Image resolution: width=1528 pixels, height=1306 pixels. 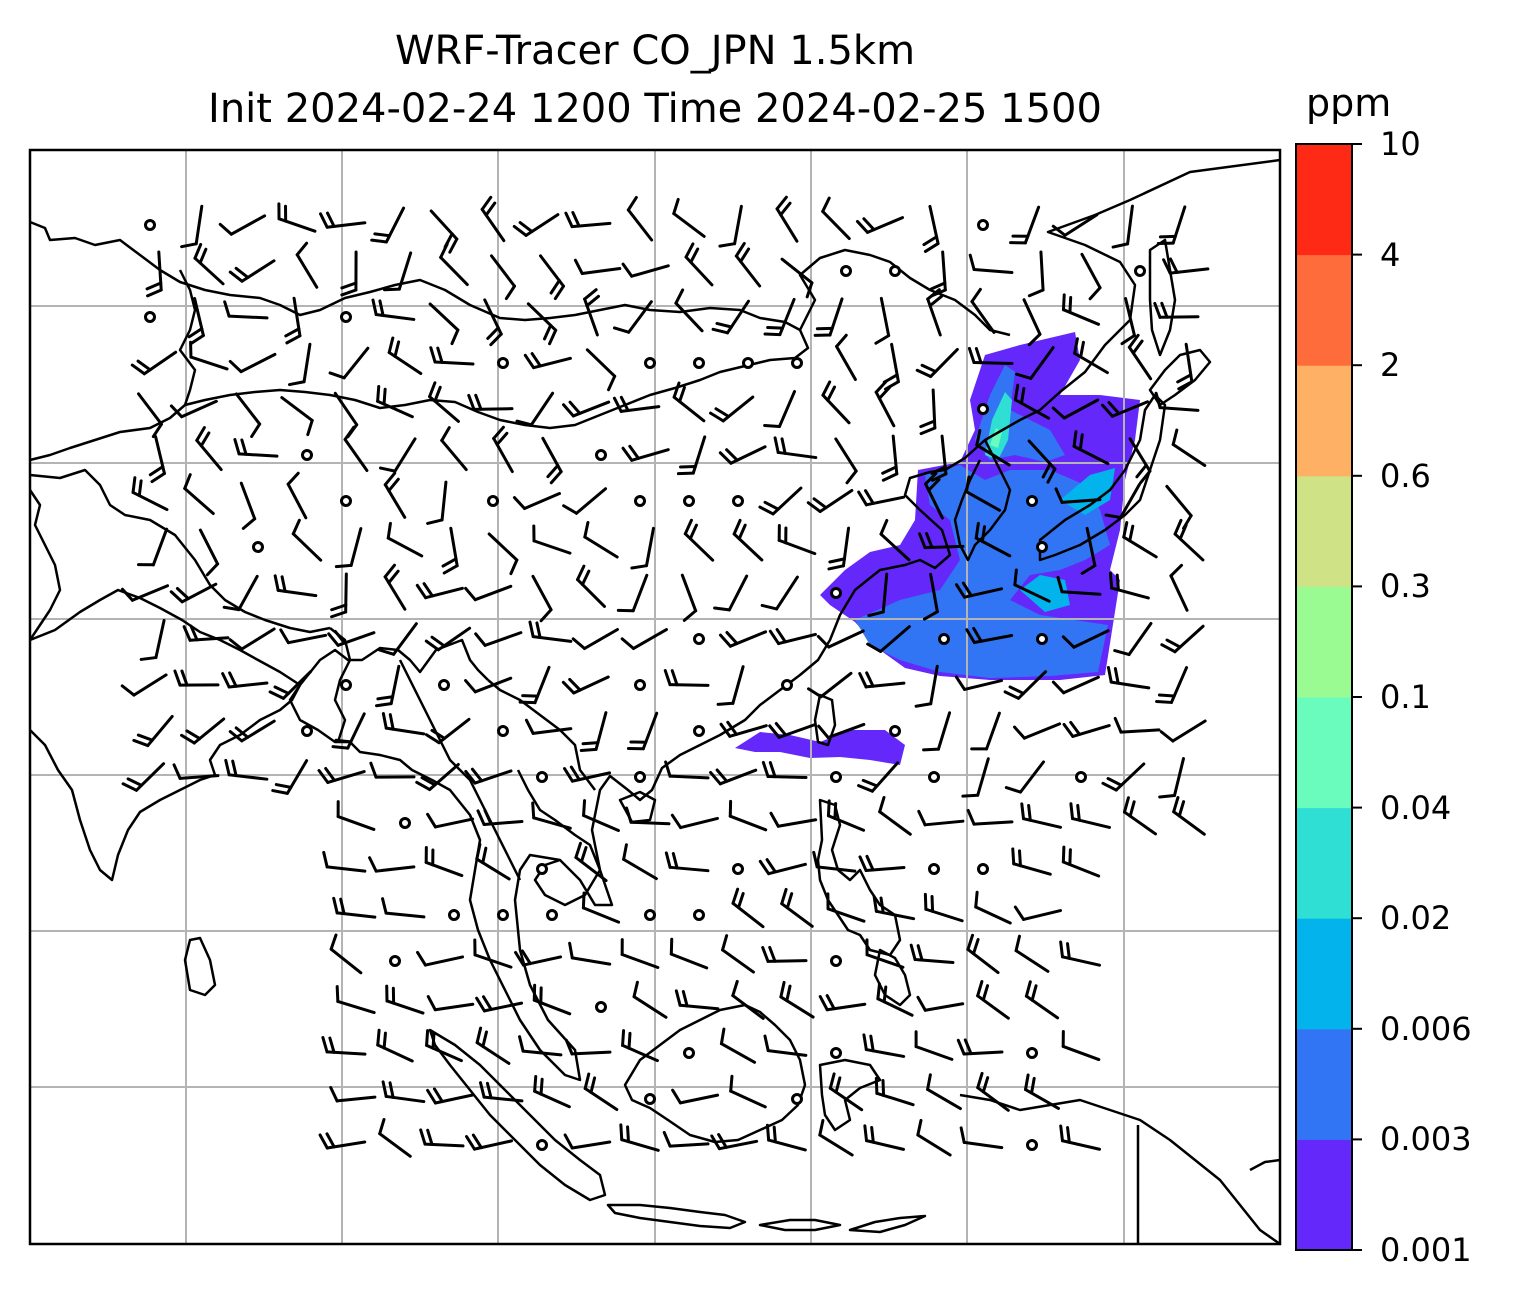 I want to click on map-title-line1: WRF-Tracer CO_JPN 1.5km, so click(x=655, y=51).